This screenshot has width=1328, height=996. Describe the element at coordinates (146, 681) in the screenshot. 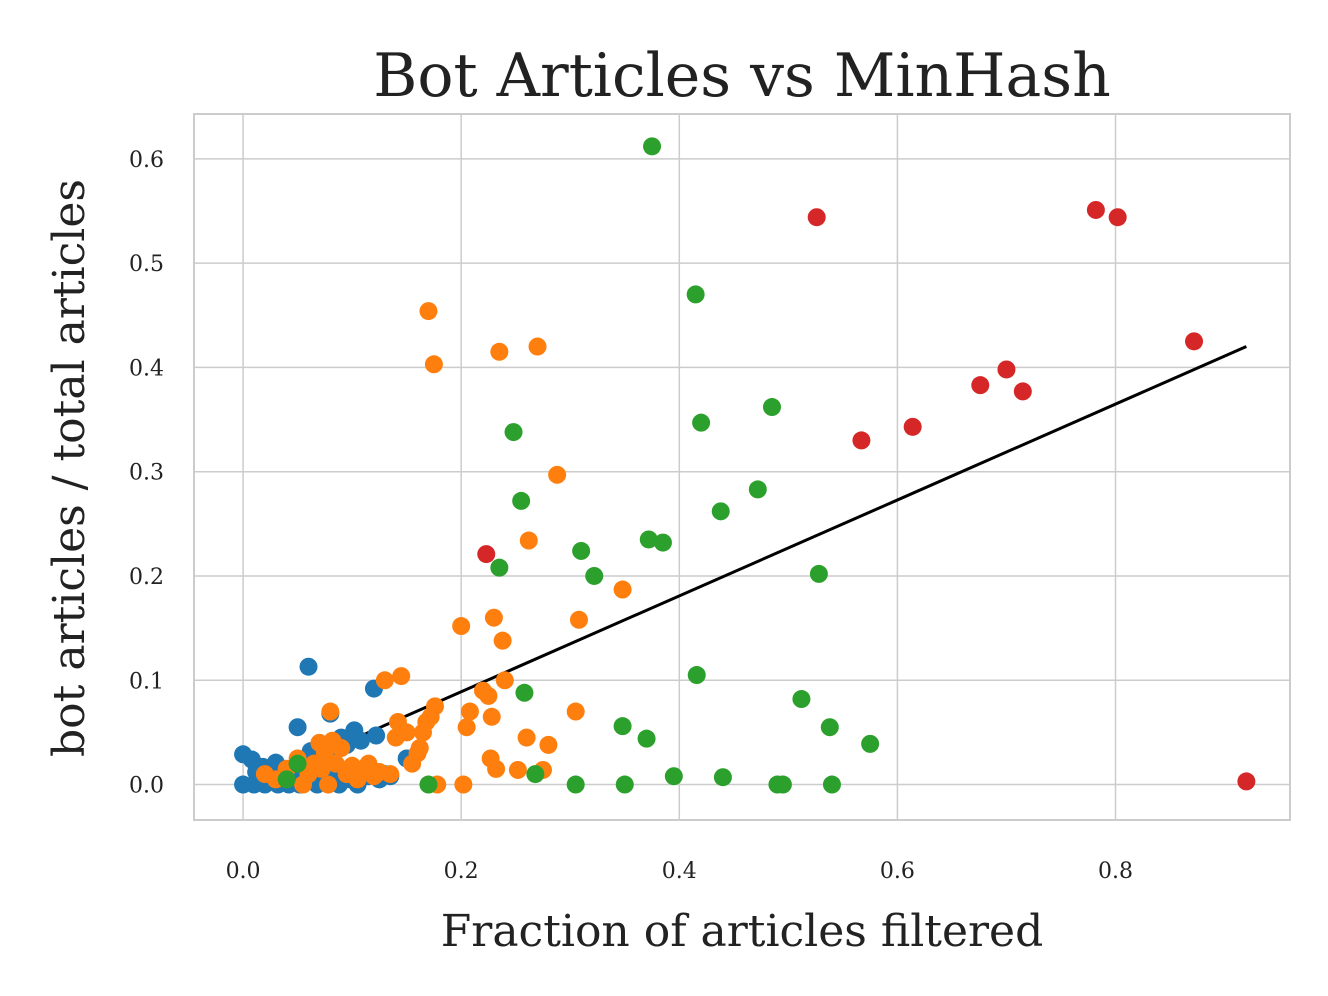

I see `y-tick-label: 0.1` at that location.